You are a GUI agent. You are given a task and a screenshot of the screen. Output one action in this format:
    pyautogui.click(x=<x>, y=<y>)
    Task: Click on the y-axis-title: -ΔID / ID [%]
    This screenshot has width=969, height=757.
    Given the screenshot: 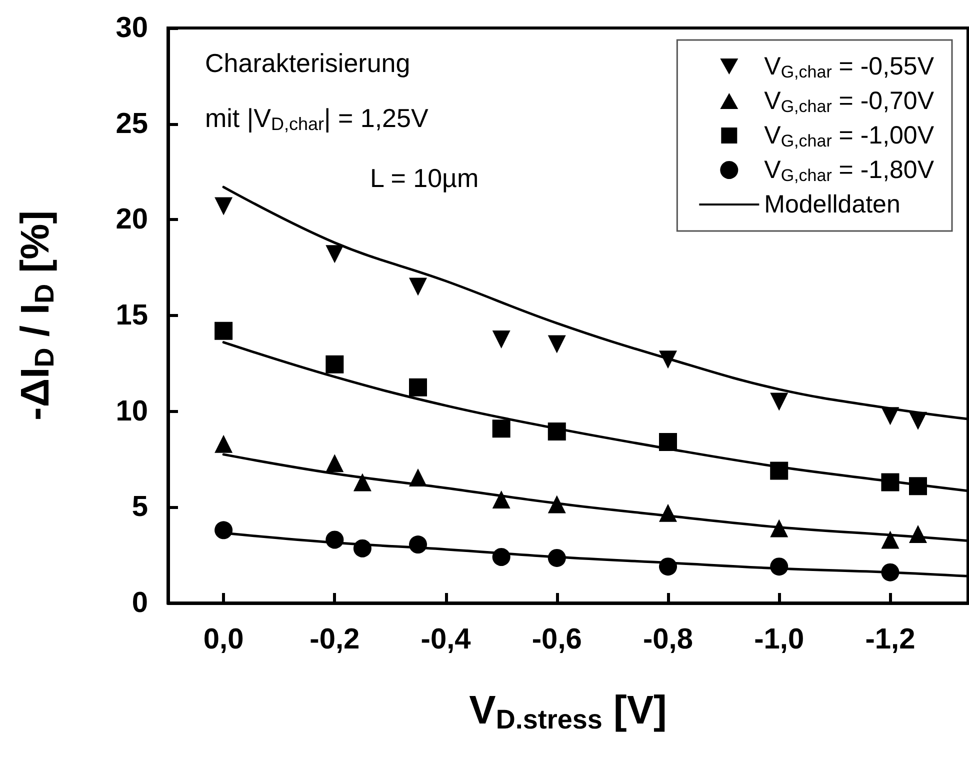 What is the action you would take?
    pyautogui.click(x=37, y=315)
    